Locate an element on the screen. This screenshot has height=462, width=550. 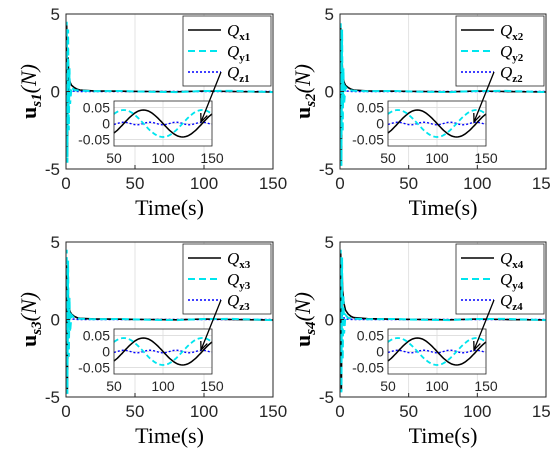
legend-label-sub: y1 is located at coordinates (244, 58).